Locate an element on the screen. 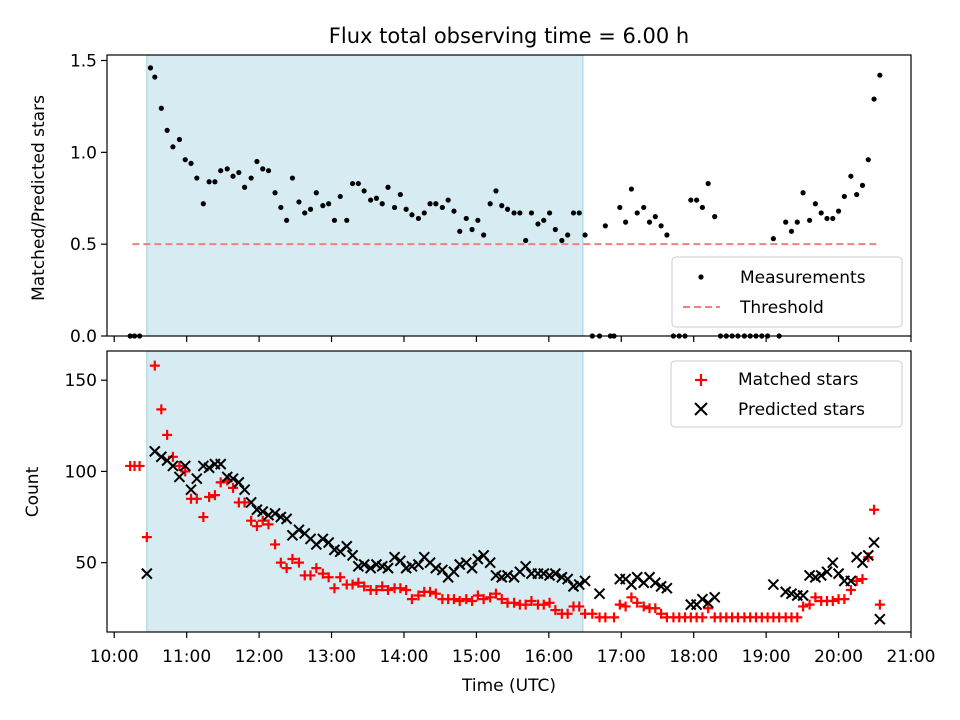 The width and height of the screenshot is (960, 720). legend-matched-label: Matched stars is located at coordinates (798, 380).